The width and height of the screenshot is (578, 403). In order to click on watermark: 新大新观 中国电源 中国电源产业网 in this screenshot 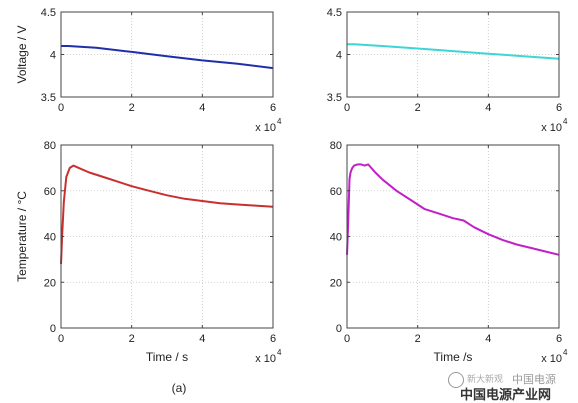, I will do `click(512, 386)`.